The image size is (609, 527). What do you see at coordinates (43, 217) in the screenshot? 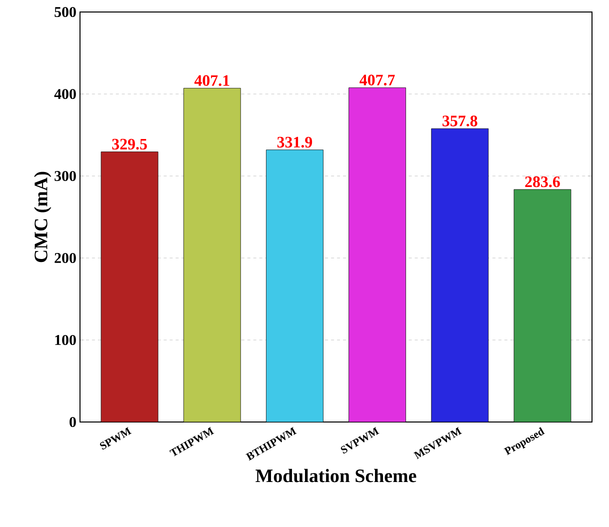
I see `y-axis-title: CMC (mA)` at bounding box center [43, 217].